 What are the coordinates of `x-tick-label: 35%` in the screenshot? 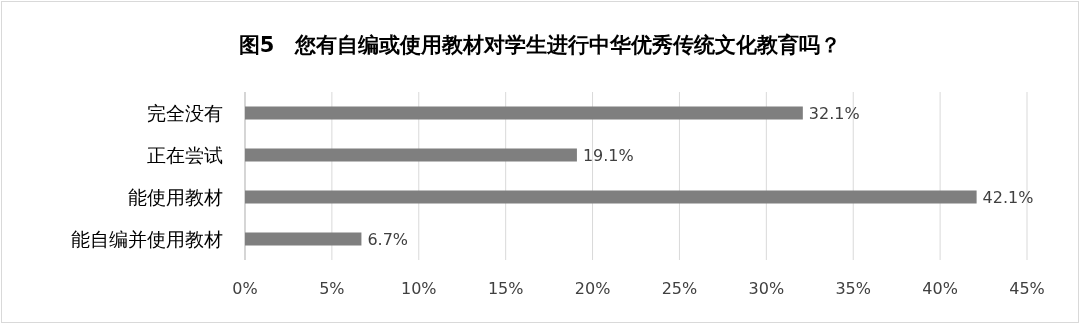 It's located at (853, 288).